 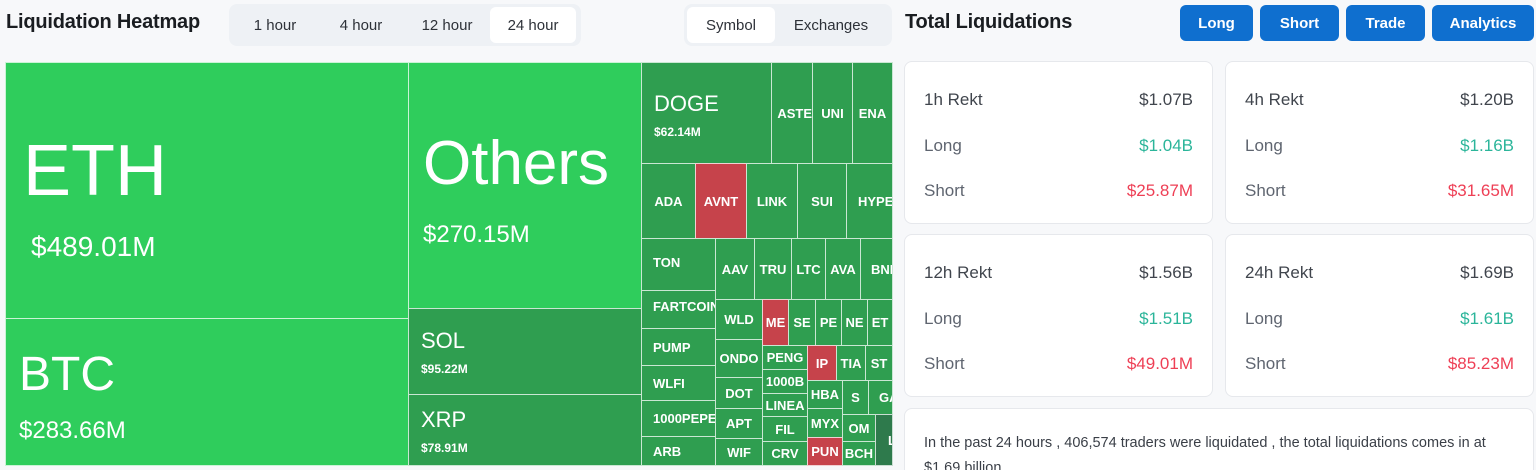 What do you see at coordinates (851, 363) in the screenshot?
I see `tile-tia: TIA` at bounding box center [851, 363].